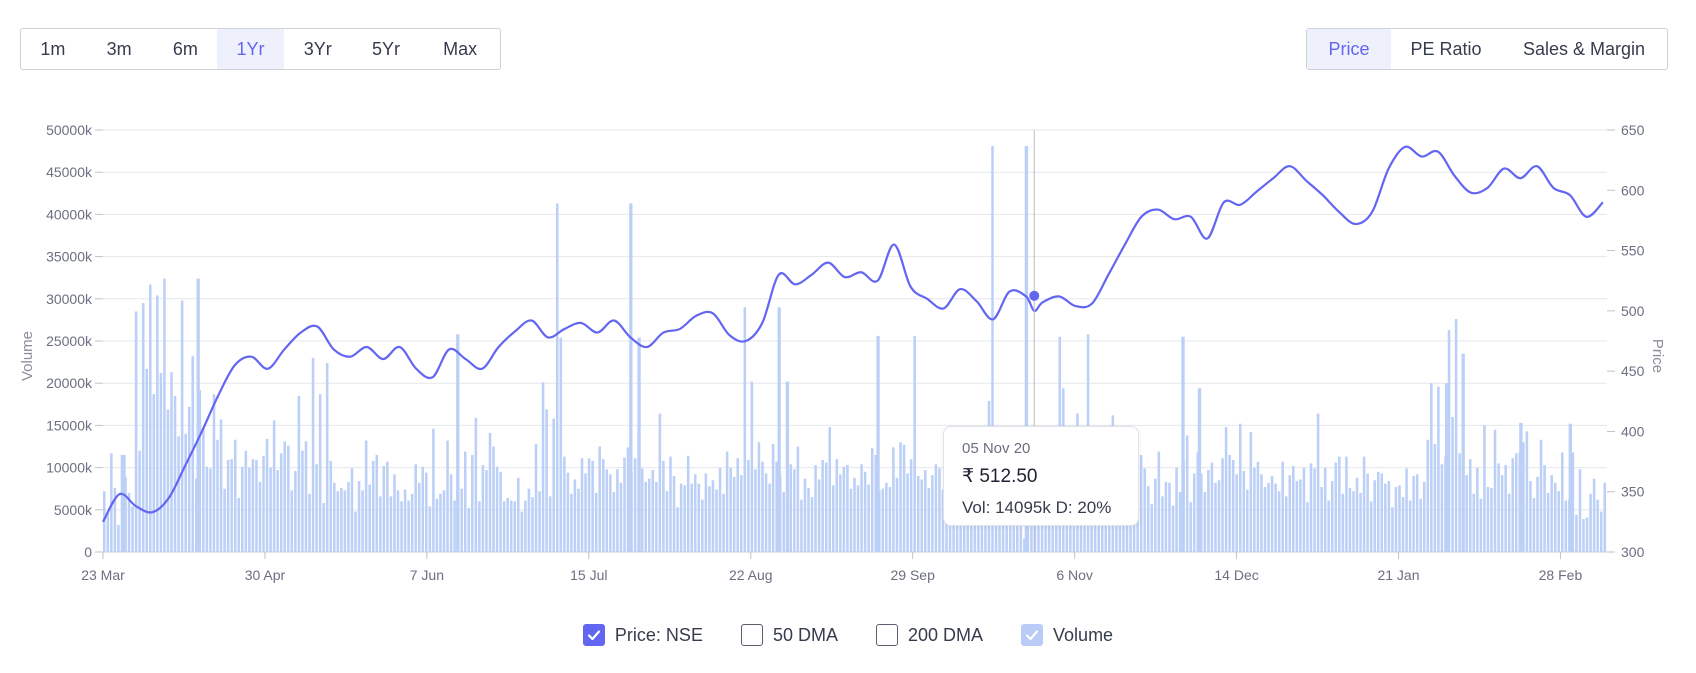 The width and height of the screenshot is (1696, 673). Describe the element at coordinates (1041, 476) in the screenshot. I see `chart-tooltip: 05 Nov 20 ₹ 512.50 Vol: 14095k D: 20%` at that location.